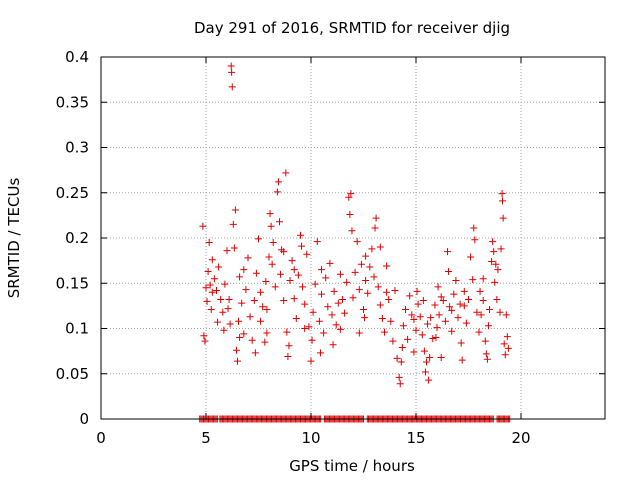  What do you see at coordinates (206, 438) in the screenshot?
I see `x-tick-label: 5` at bounding box center [206, 438].